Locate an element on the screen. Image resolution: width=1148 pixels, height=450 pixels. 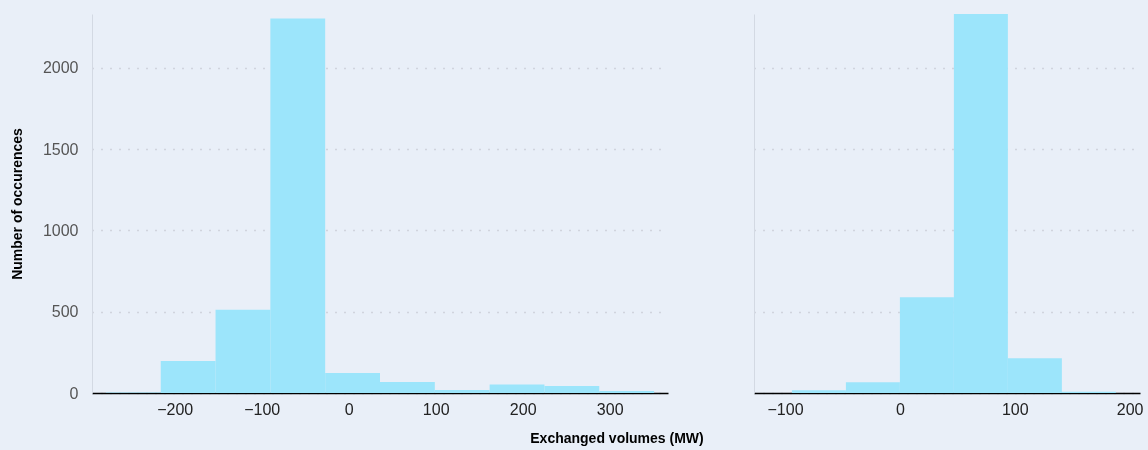
y-tick-label: 1000 is located at coordinates (60, 230).